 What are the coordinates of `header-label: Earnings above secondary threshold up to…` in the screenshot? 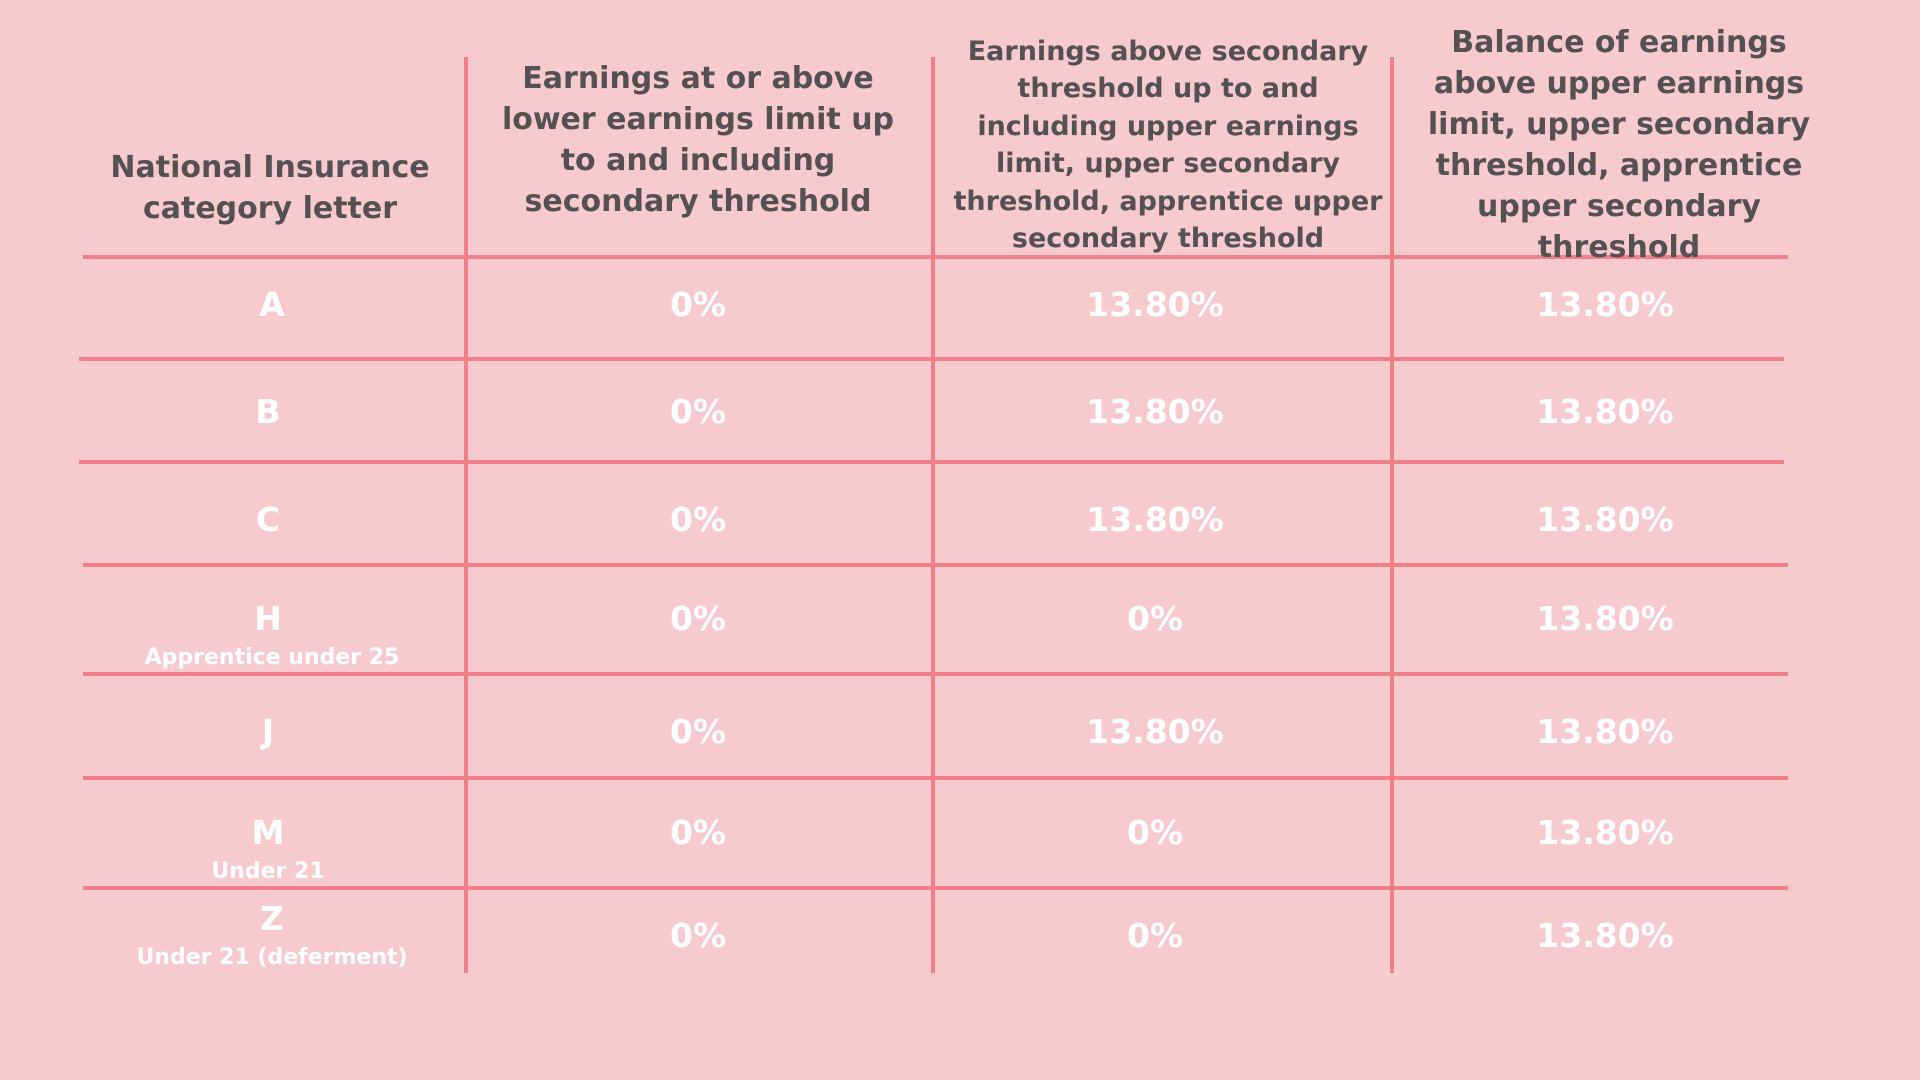 It's located at (1168, 145).